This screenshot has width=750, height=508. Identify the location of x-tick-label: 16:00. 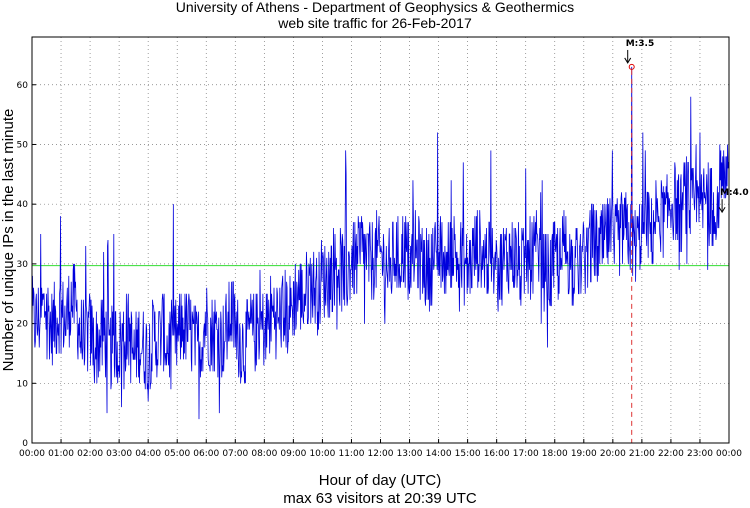
(497, 454).